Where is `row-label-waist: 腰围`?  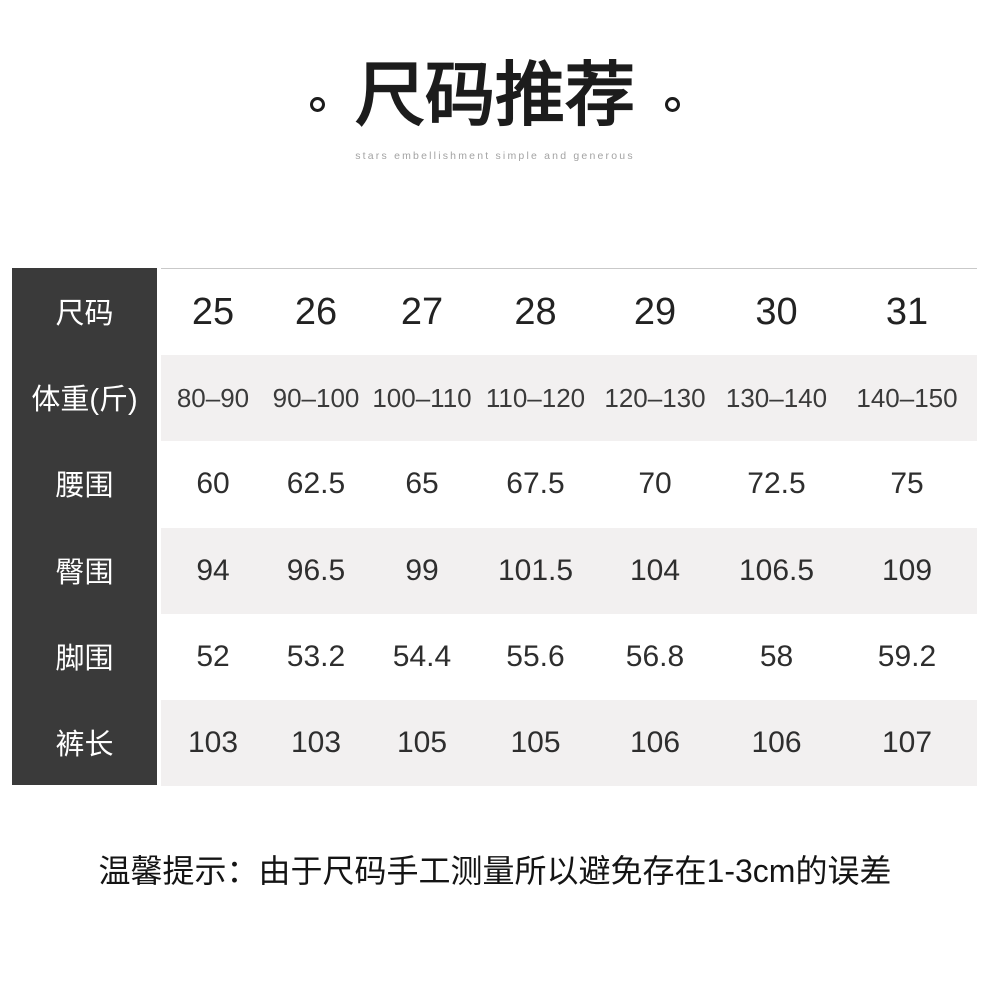
row-label-waist: 腰围 is located at coordinates (84, 486).